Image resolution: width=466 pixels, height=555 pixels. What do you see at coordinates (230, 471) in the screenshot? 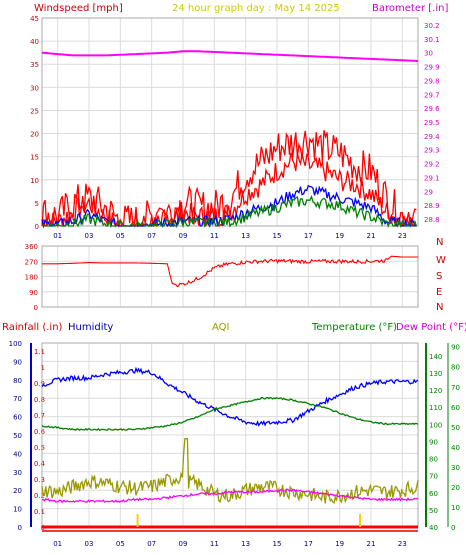
I see `series-line-aqi` at bounding box center [230, 471].